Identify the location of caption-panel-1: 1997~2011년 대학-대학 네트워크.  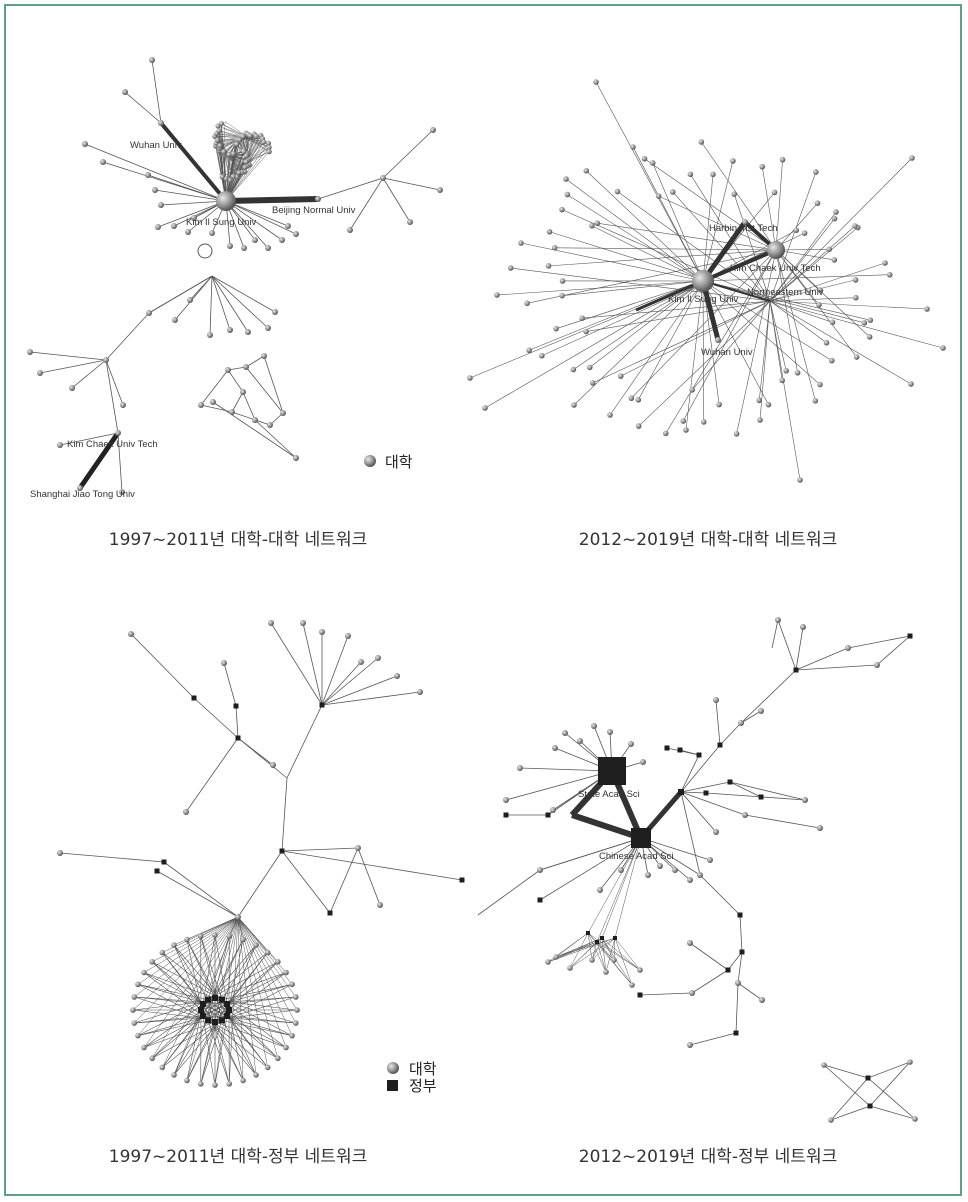
(238, 540).